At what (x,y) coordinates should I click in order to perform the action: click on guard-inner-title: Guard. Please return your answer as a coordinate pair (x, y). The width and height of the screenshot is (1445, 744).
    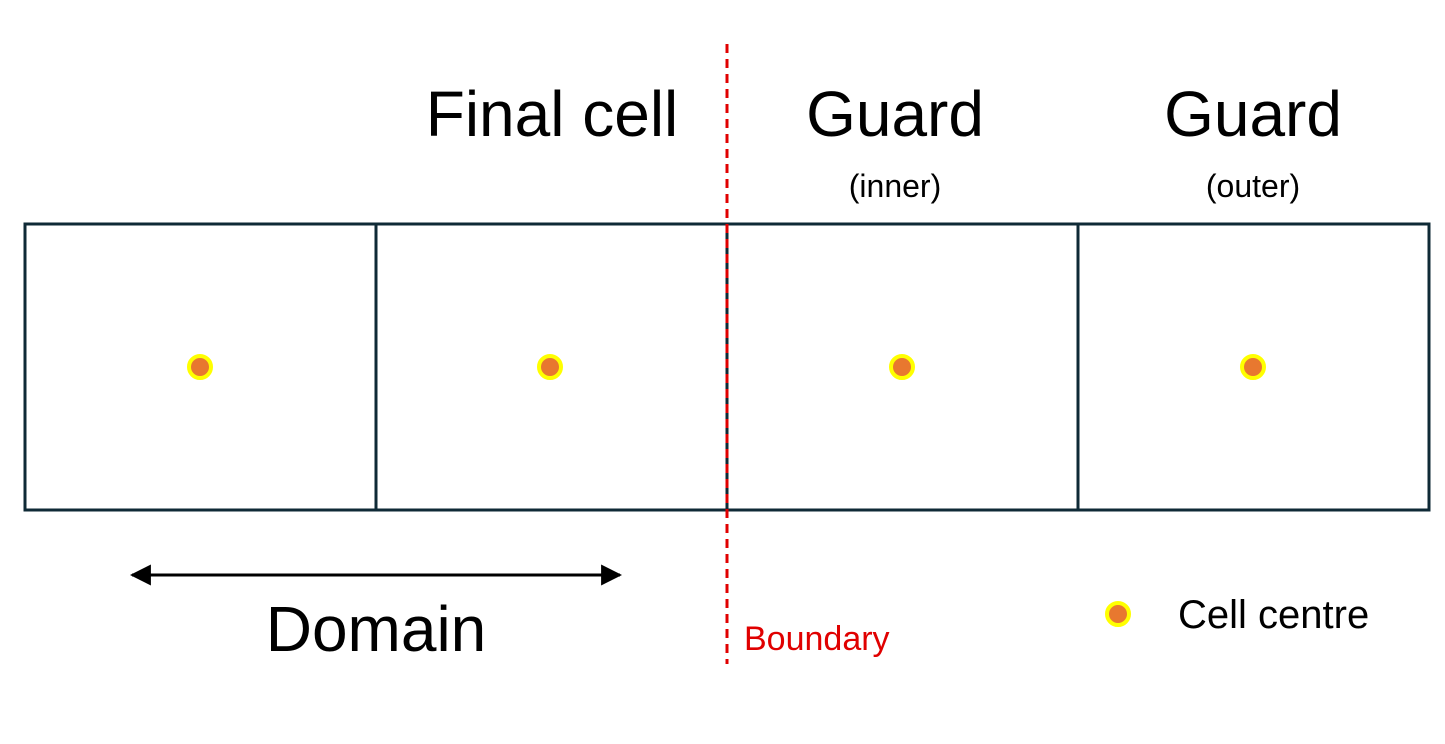
    Looking at the image, I should click on (895, 114).